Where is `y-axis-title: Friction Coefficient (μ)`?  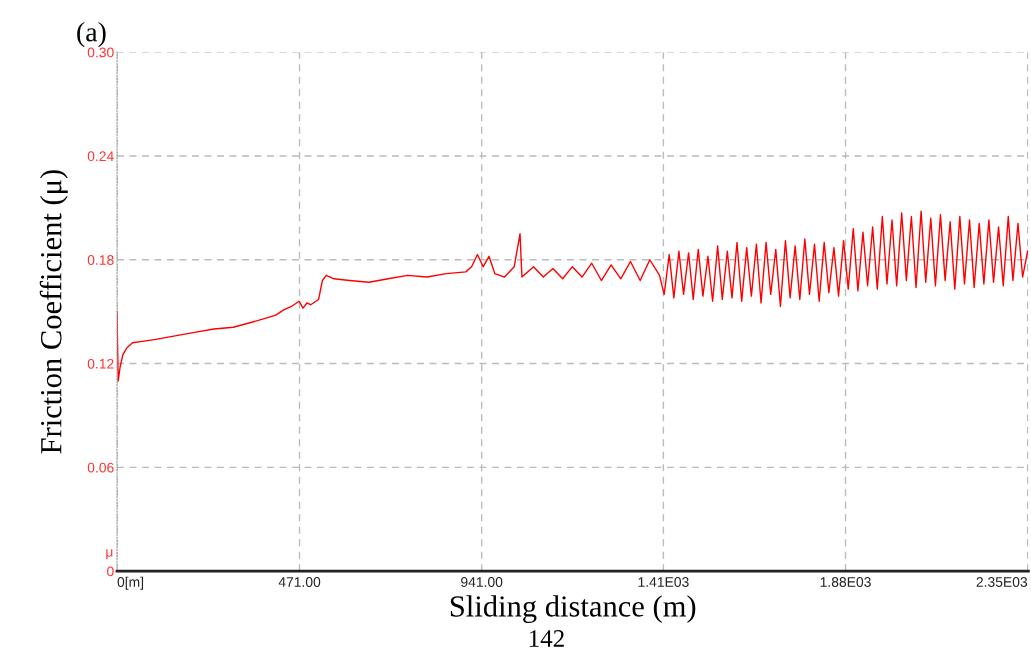 y-axis-title: Friction Coefficient (μ) is located at coordinates (53, 312).